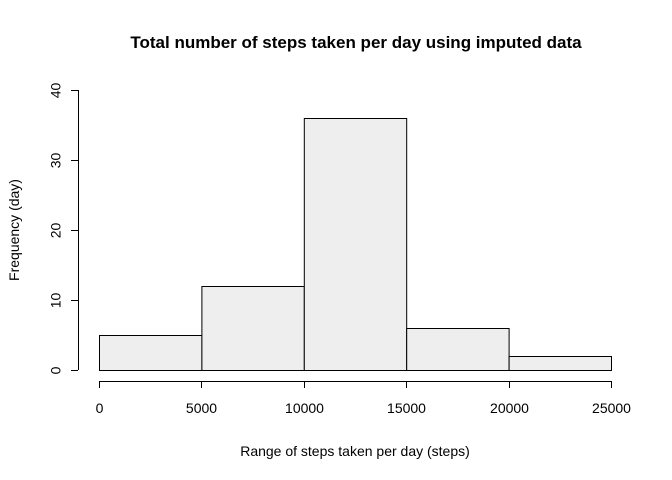 The width and height of the screenshot is (672, 480). I want to click on y-tick-label-0: 0, so click(56, 370).